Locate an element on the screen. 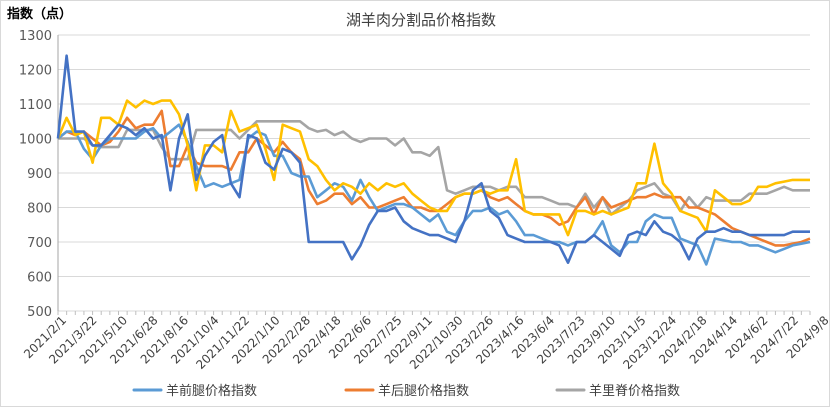  x-axis is located at coordinates (434, 313).